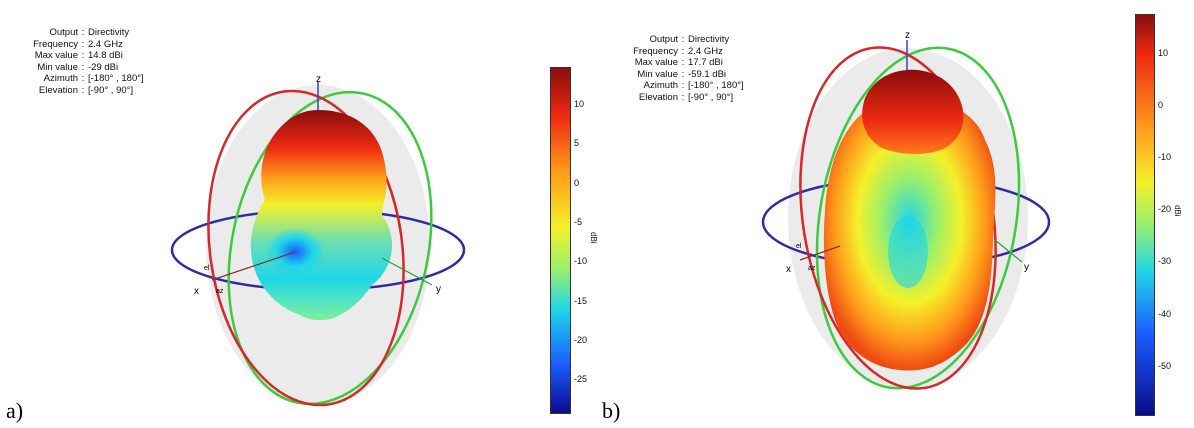  I want to click on info-row: Max value:14.8 dBi, so click(72, 56).